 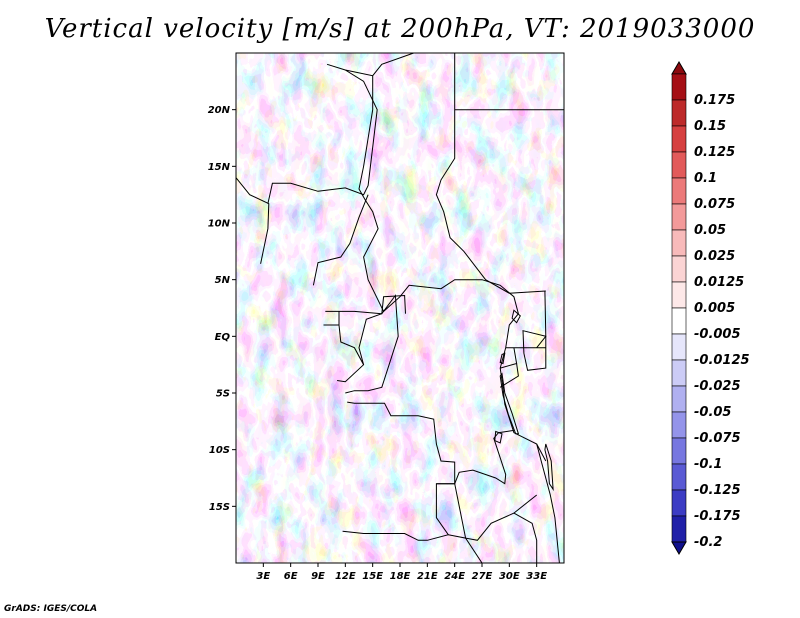 What do you see at coordinates (219, 224) in the screenshot?
I see `lat-tick-label: 10N` at bounding box center [219, 224].